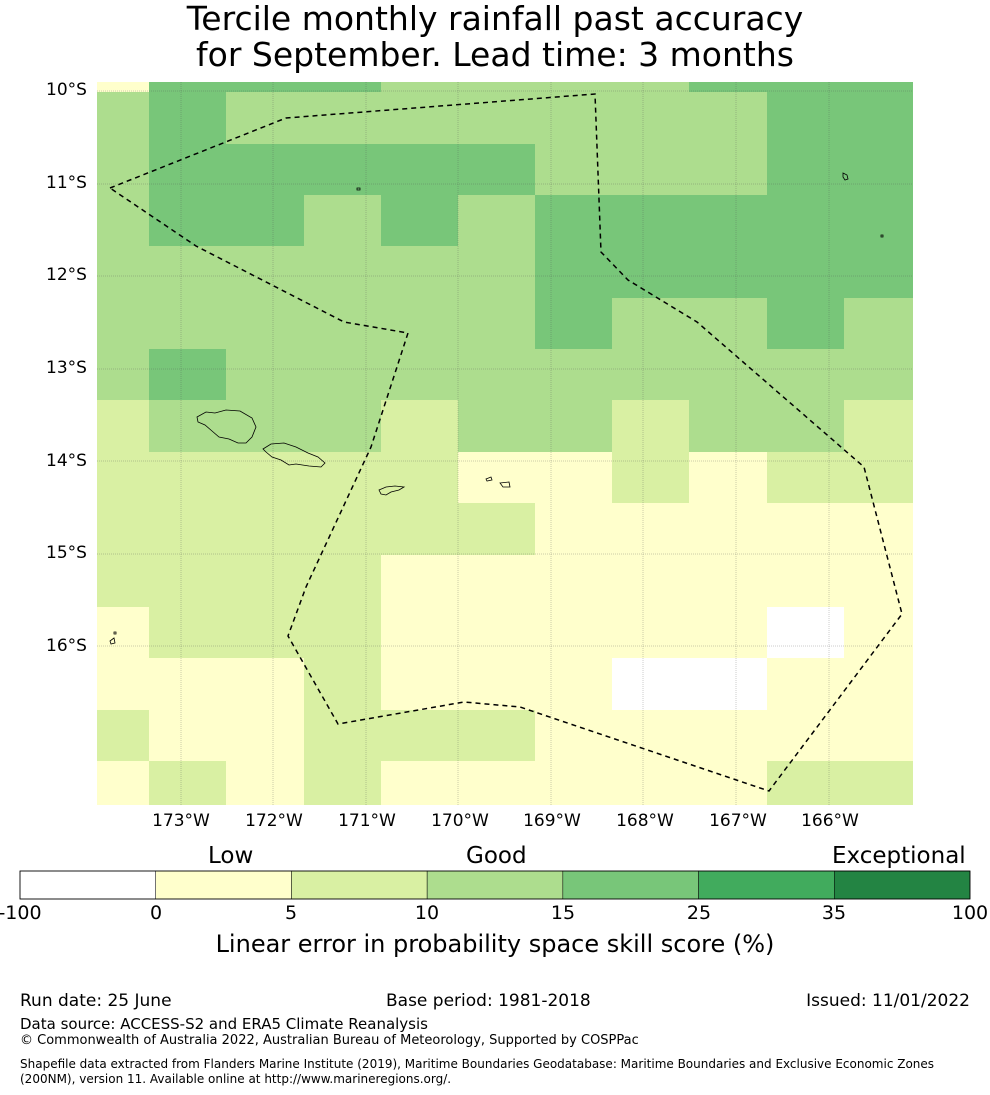  Describe the element at coordinates (830, 821) in the screenshot. I see `lon-label: 166°W` at that location.